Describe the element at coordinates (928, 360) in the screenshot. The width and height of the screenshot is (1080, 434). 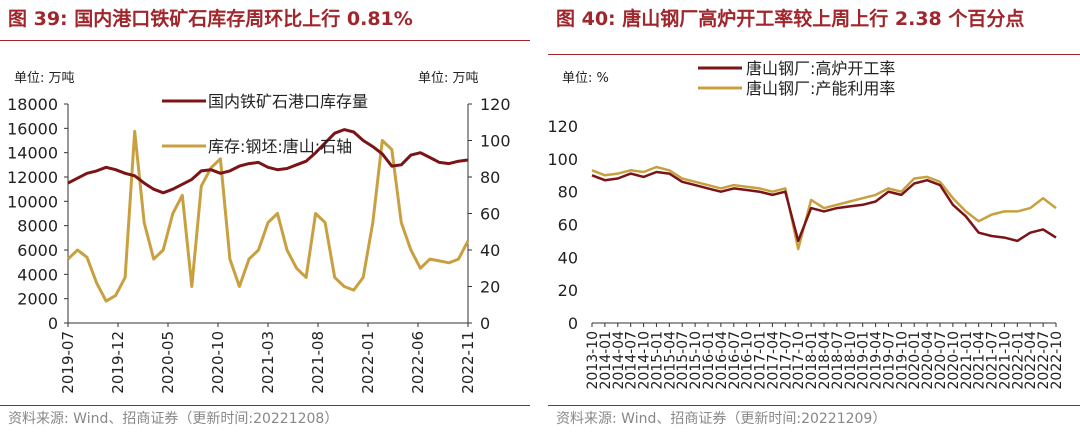
I see `x-tick-label: 2020-04` at that location.